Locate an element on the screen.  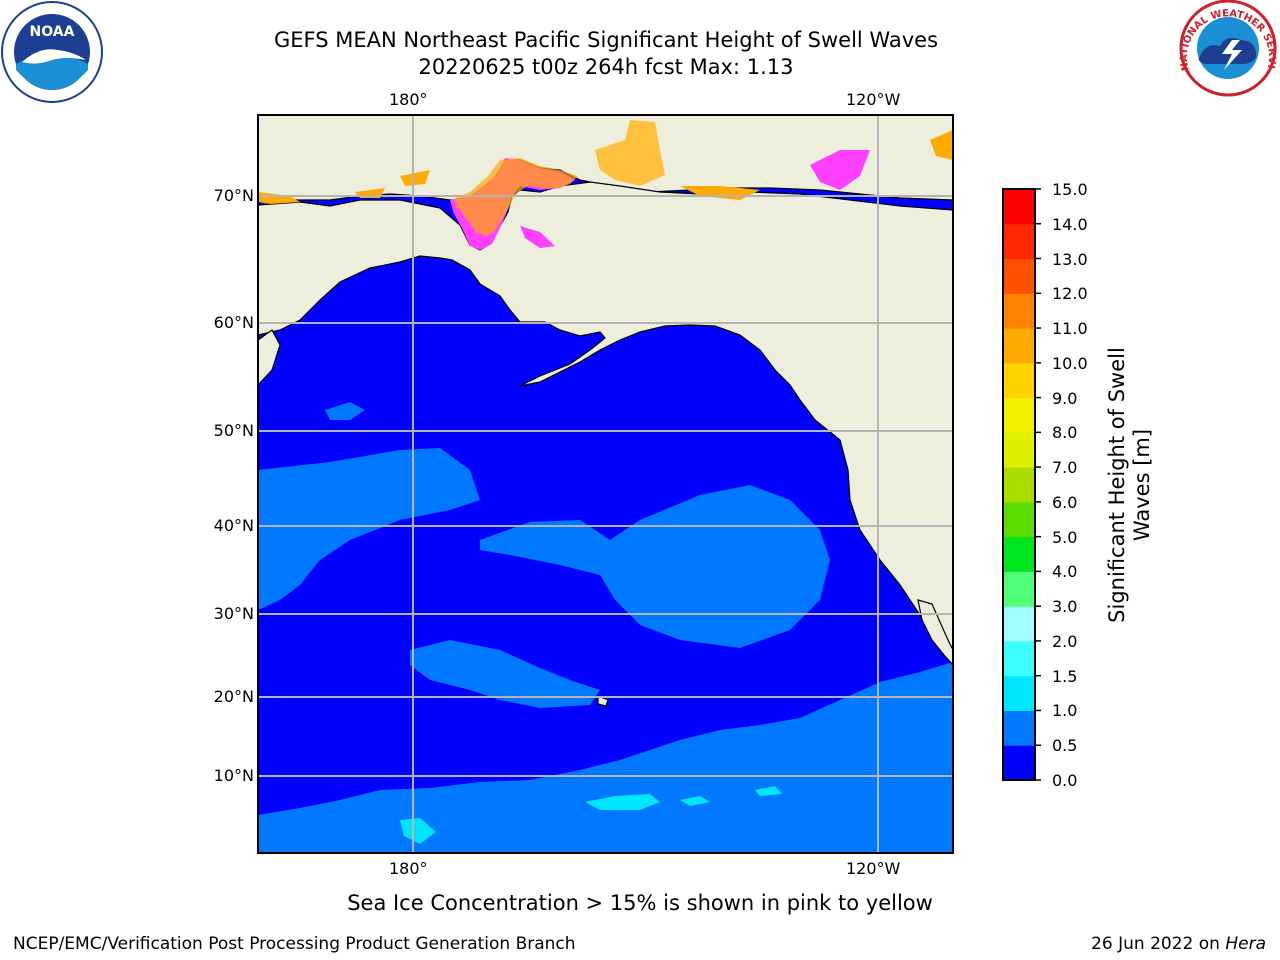
colorbar-frame is located at coordinates (1019, 484).